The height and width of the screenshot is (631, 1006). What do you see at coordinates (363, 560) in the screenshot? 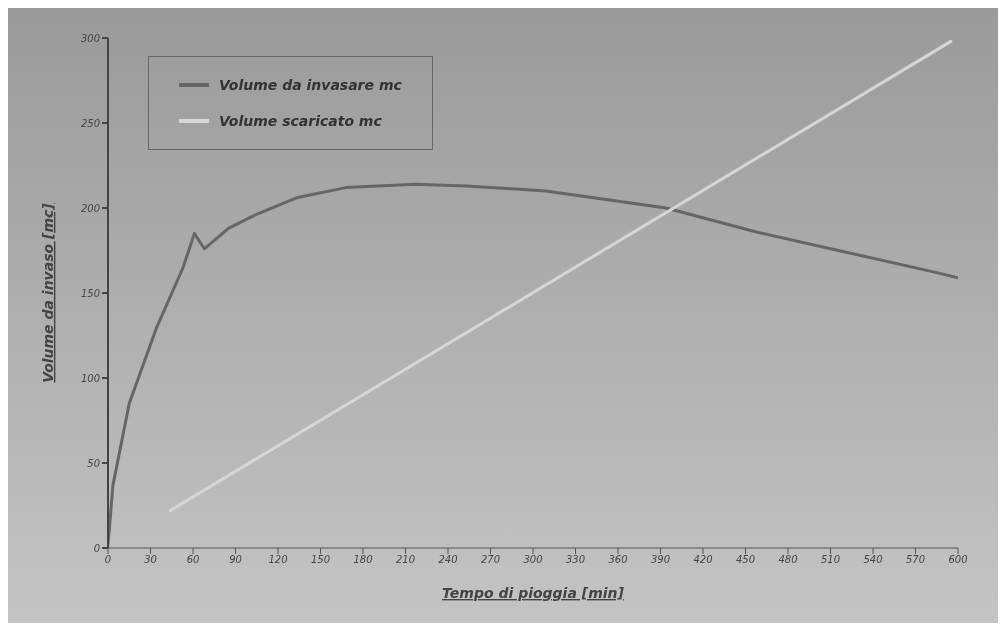
I see `x-tick-label: 180` at bounding box center [363, 560].